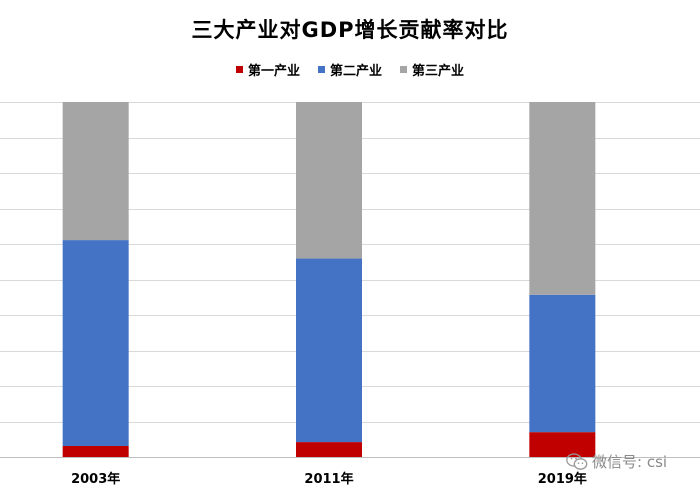 The width and height of the screenshot is (700, 500). I want to click on x-tick-label: 2011年, so click(328, 479).